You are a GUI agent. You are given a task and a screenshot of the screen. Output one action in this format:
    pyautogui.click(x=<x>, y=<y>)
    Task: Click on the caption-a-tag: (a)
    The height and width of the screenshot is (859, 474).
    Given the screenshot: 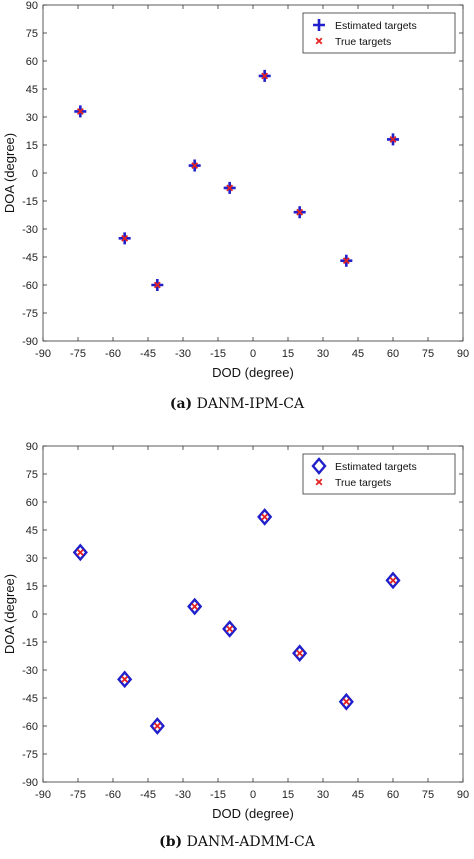 What is the action you would take?
    pyautogui.click(x=181, y=404)
    